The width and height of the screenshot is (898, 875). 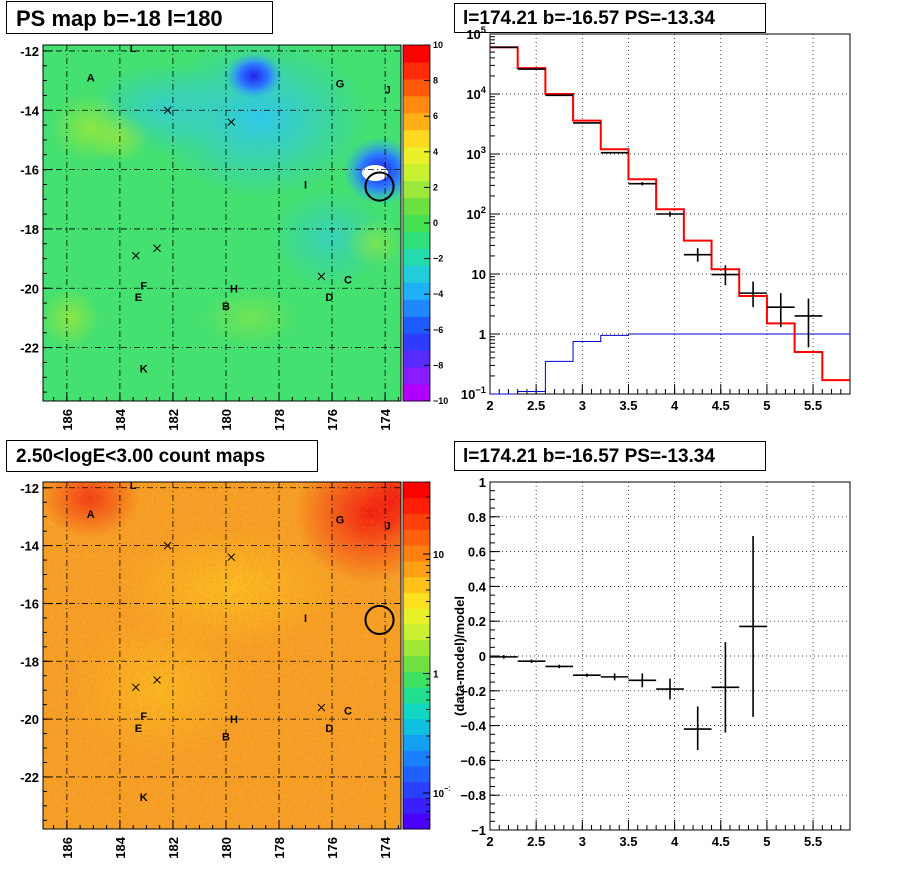 What do you see at coordinates (385, 847) in the screenshot?
I see `x-tick-label: 174` at bounding box center [385, 847].